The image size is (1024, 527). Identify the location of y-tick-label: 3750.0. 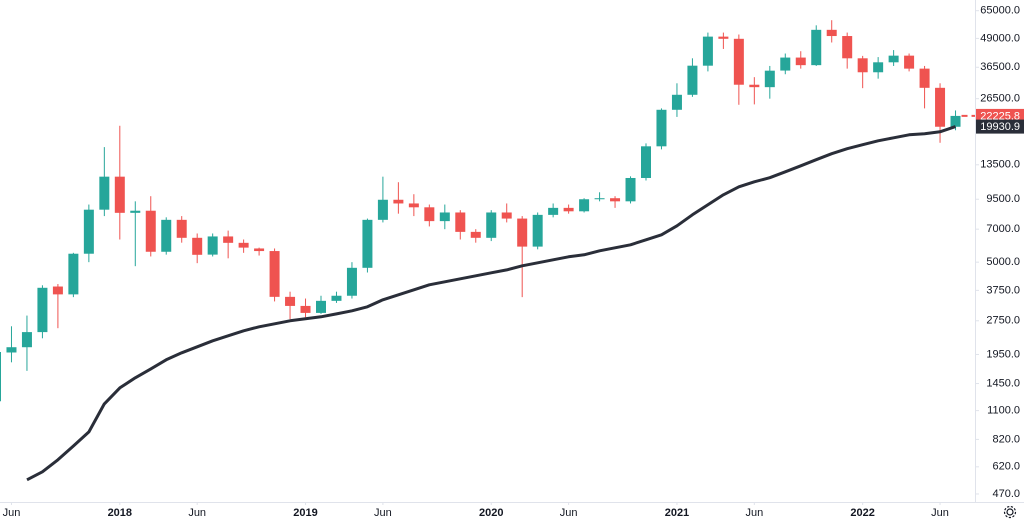
(1003, 290).